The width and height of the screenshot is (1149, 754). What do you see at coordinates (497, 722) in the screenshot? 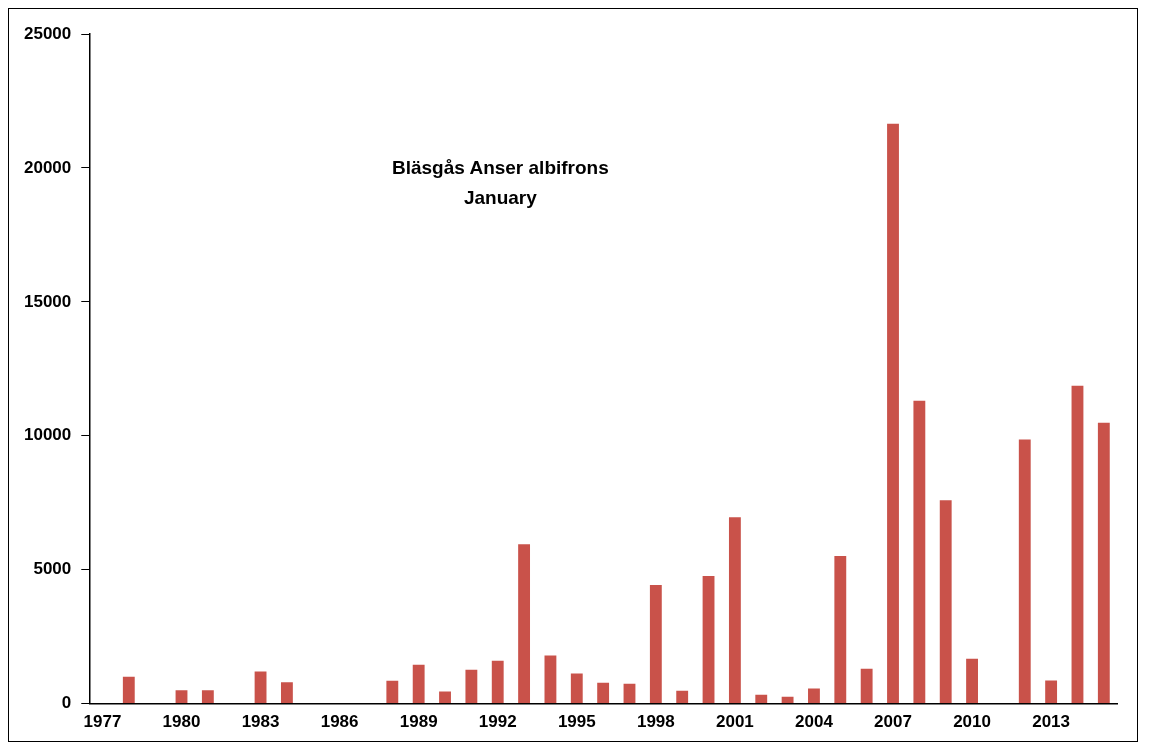
I see `x-tick-label: 1992` at bounding box center [497, 722].